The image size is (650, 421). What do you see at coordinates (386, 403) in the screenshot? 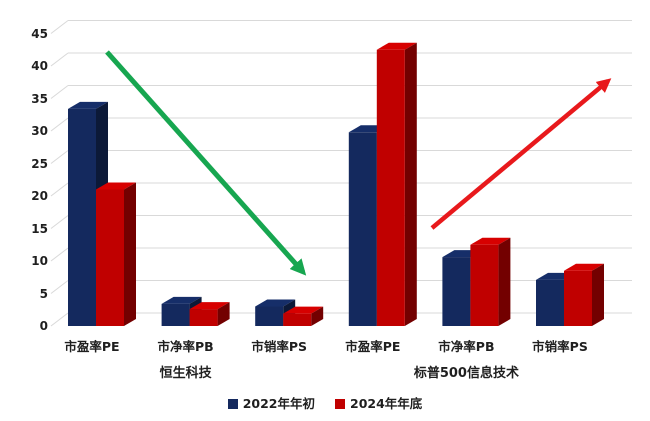
I see `legend-label-2024: 2024年年底` at bounding box center [386, 403].